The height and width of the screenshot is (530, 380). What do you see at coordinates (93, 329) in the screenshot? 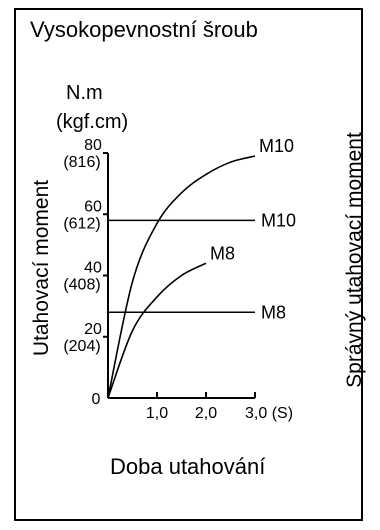
I see `y-tick-label-20: 20` at bounding box center [93, 329].